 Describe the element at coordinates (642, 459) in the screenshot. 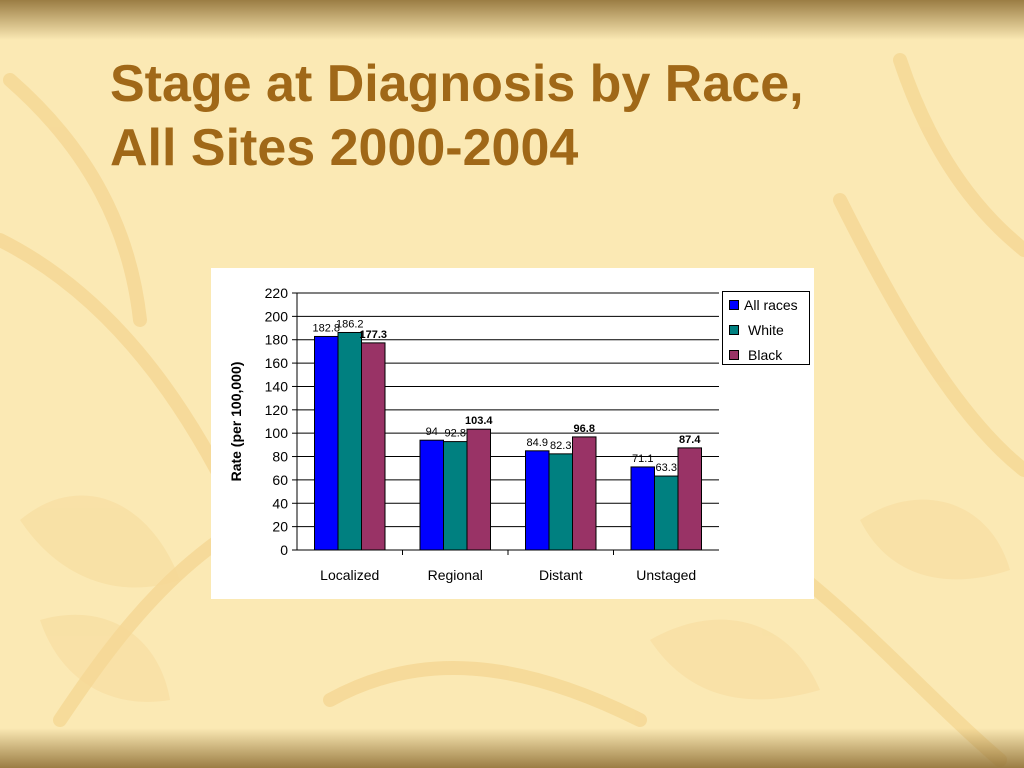

I see `data-label-all-races-unstaged: 71.1` at that location.